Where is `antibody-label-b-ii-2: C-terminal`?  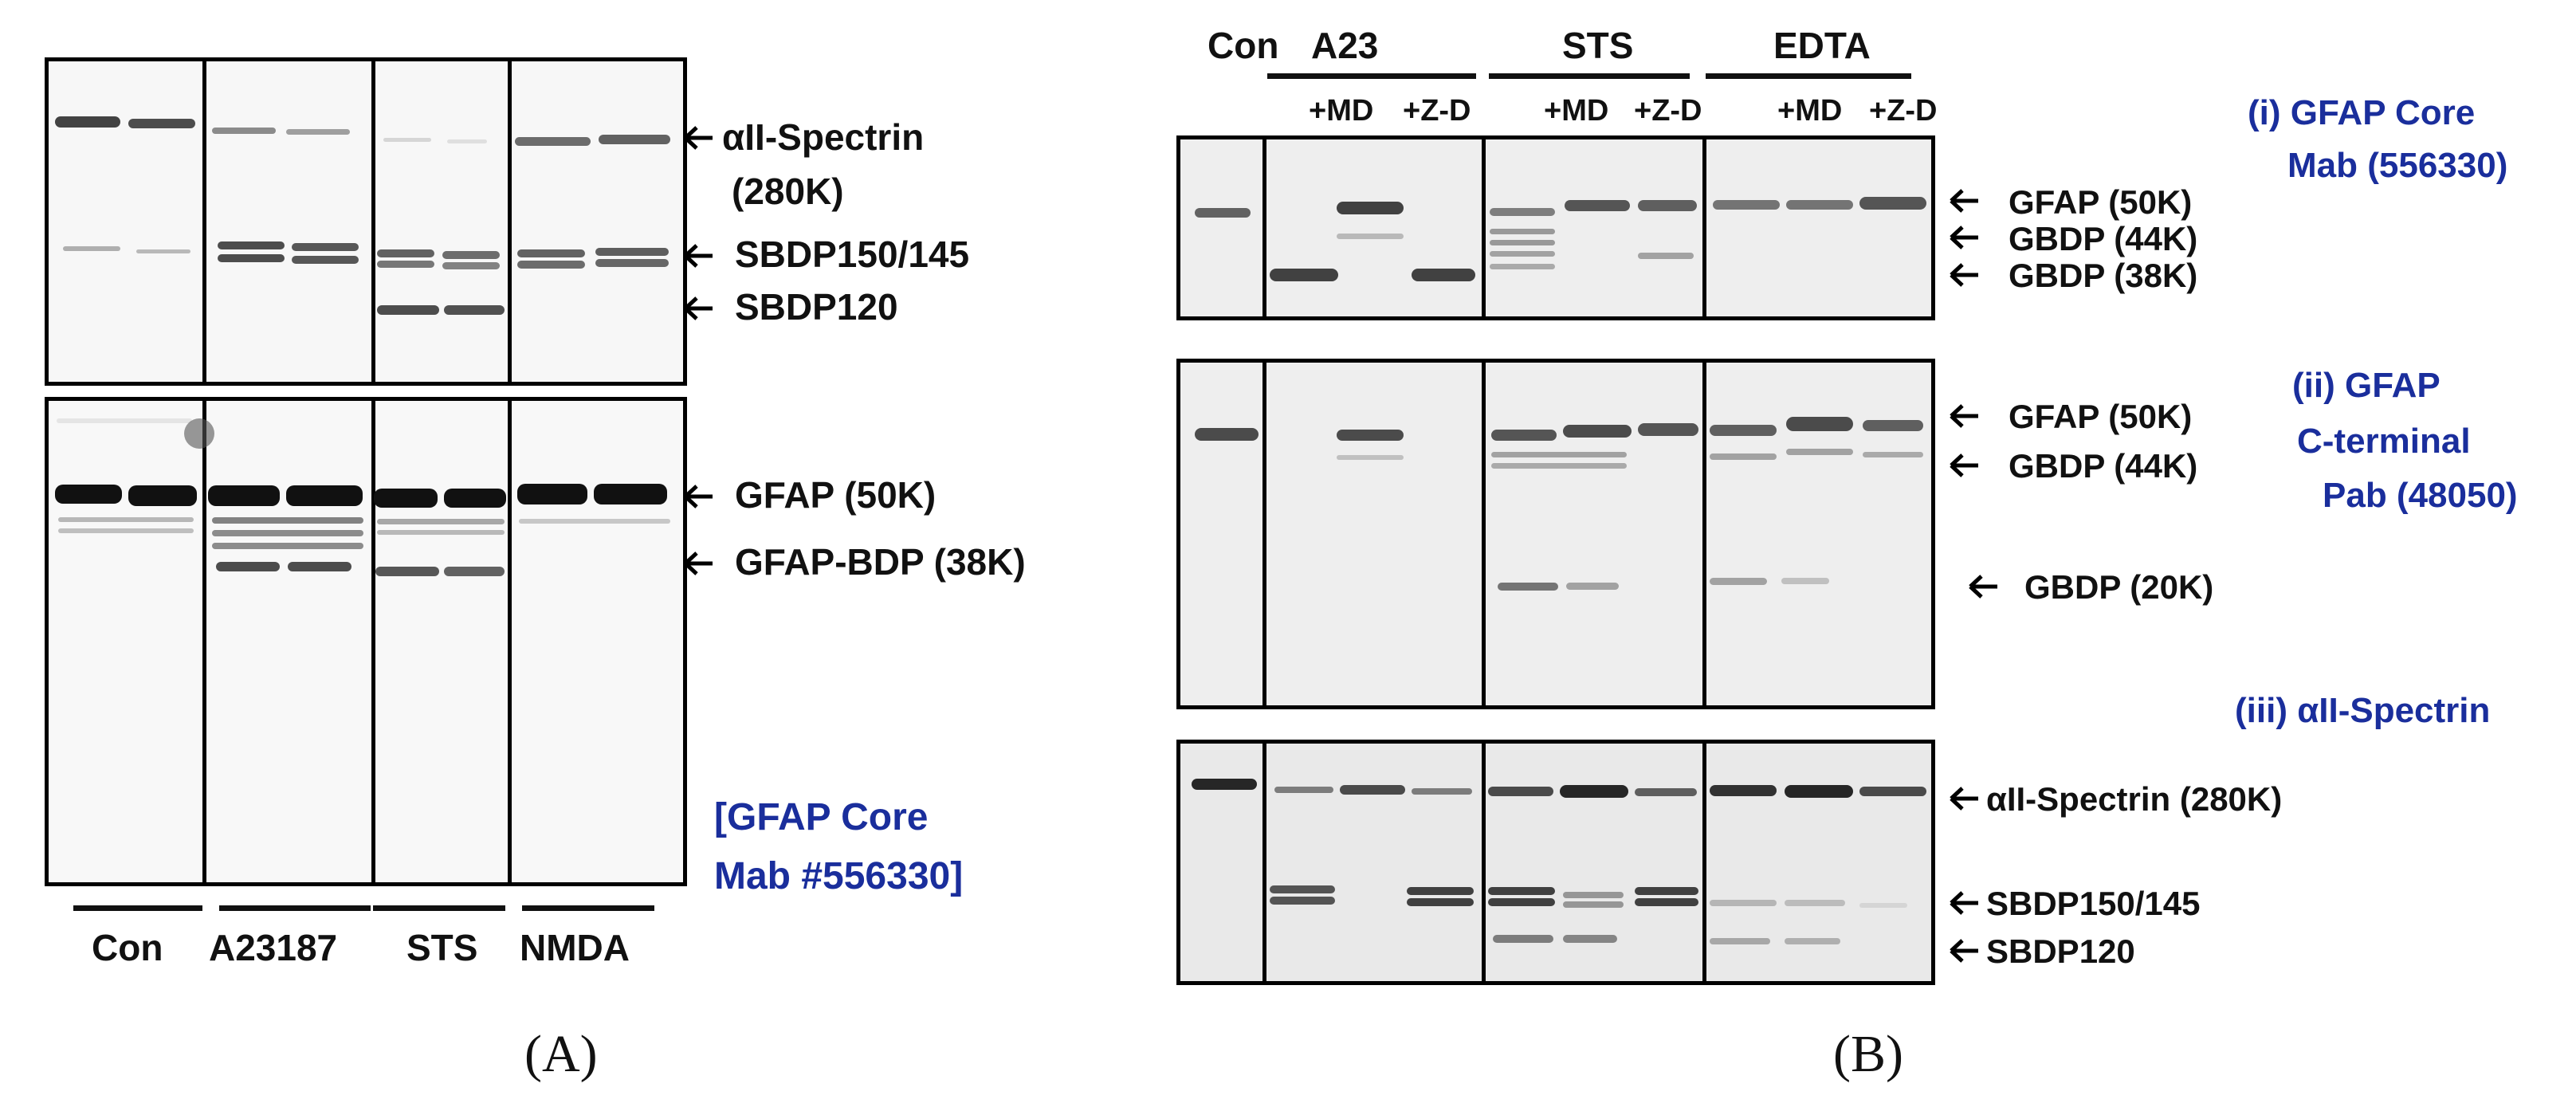 antibody-label-b-ii-2: C-terminal is located at coordinates (2384, 441).